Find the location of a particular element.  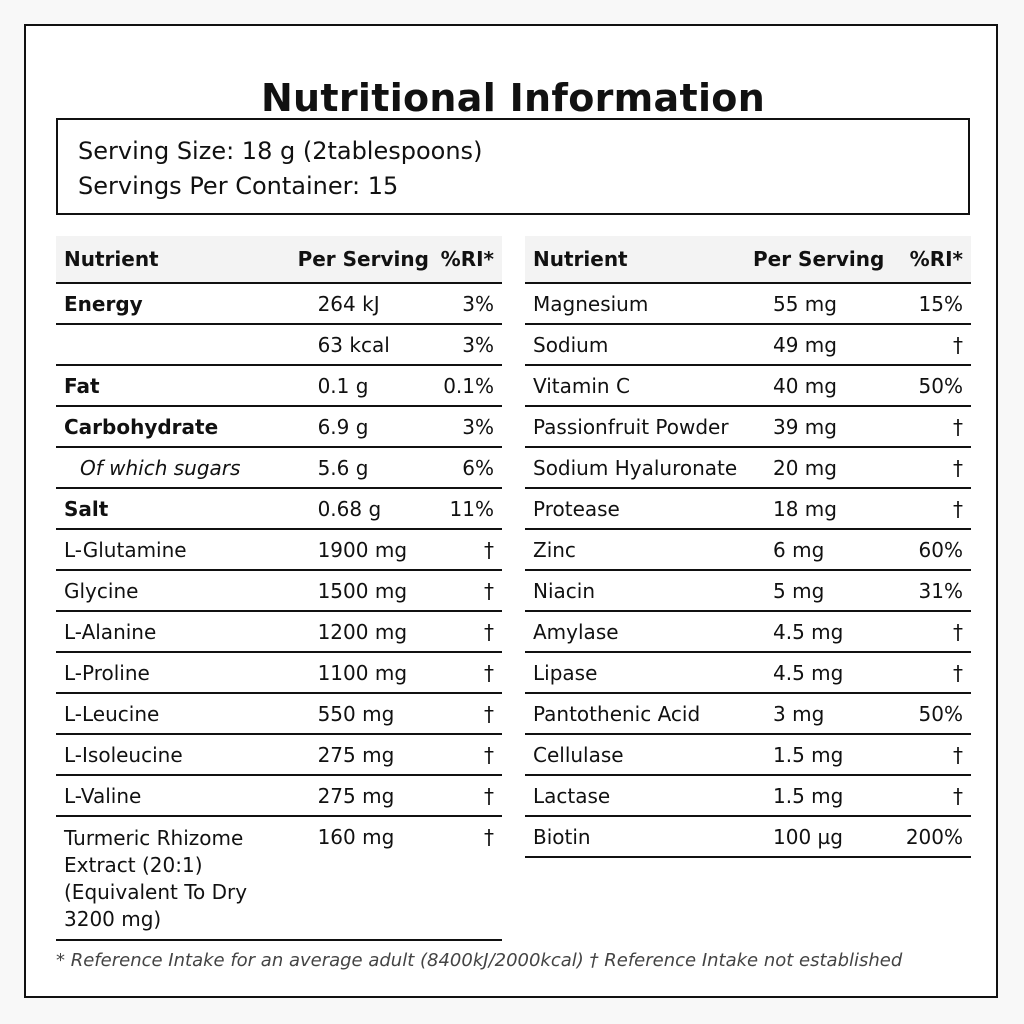

nutrient-name: Sodium is located at coordinates (635, 345).